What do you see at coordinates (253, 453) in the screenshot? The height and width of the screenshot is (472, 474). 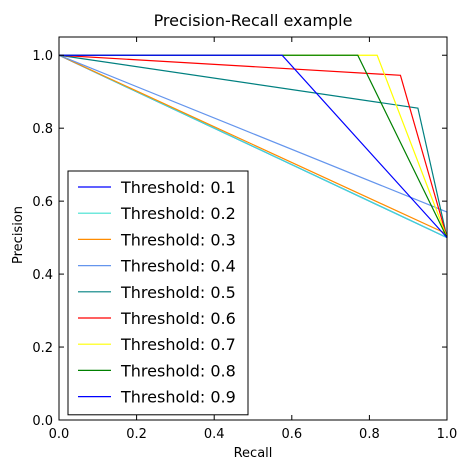 I see `x-axis-label: Recall` at bounding box center [253, 453].